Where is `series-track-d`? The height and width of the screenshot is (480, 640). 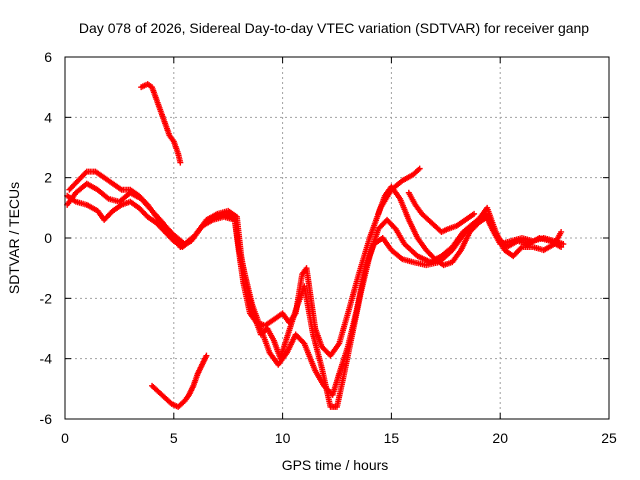
series-track-d is located at coordinates (470, 226).